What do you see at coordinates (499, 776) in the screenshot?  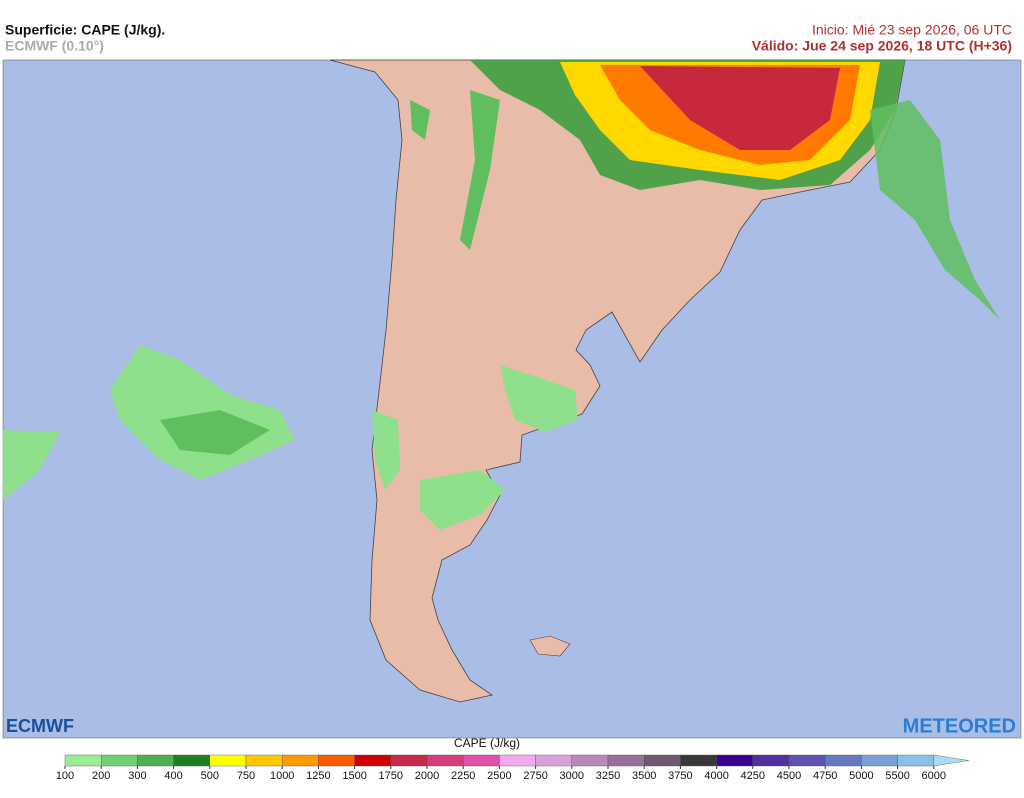 I see `legend-tick-label: 2500` at bounding box center [499, 776].